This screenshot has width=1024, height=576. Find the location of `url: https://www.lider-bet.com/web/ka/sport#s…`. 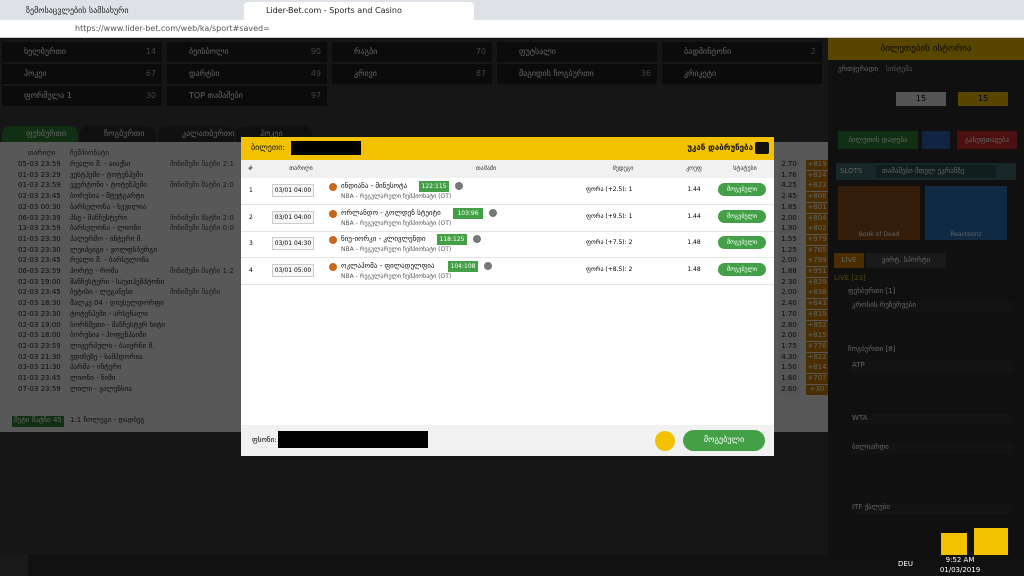

url: https://www.lider-bet.com/web/ka/sport#s… is located at coordinates (172, 28).